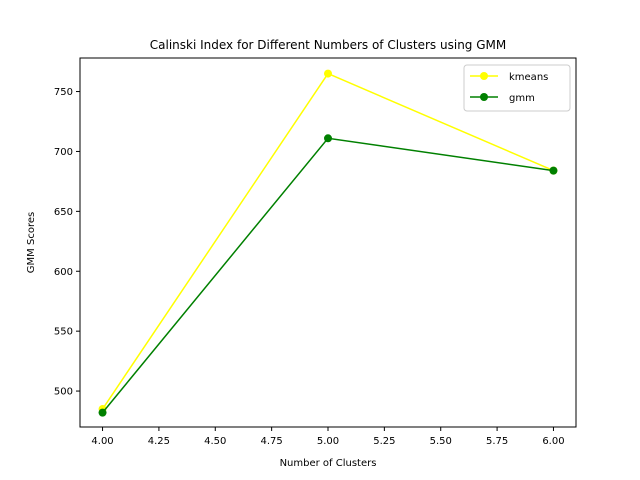  Describe the element at coordinates (497, 441) in the screenshot. I see `x-tick-label: 5.75` at that location.